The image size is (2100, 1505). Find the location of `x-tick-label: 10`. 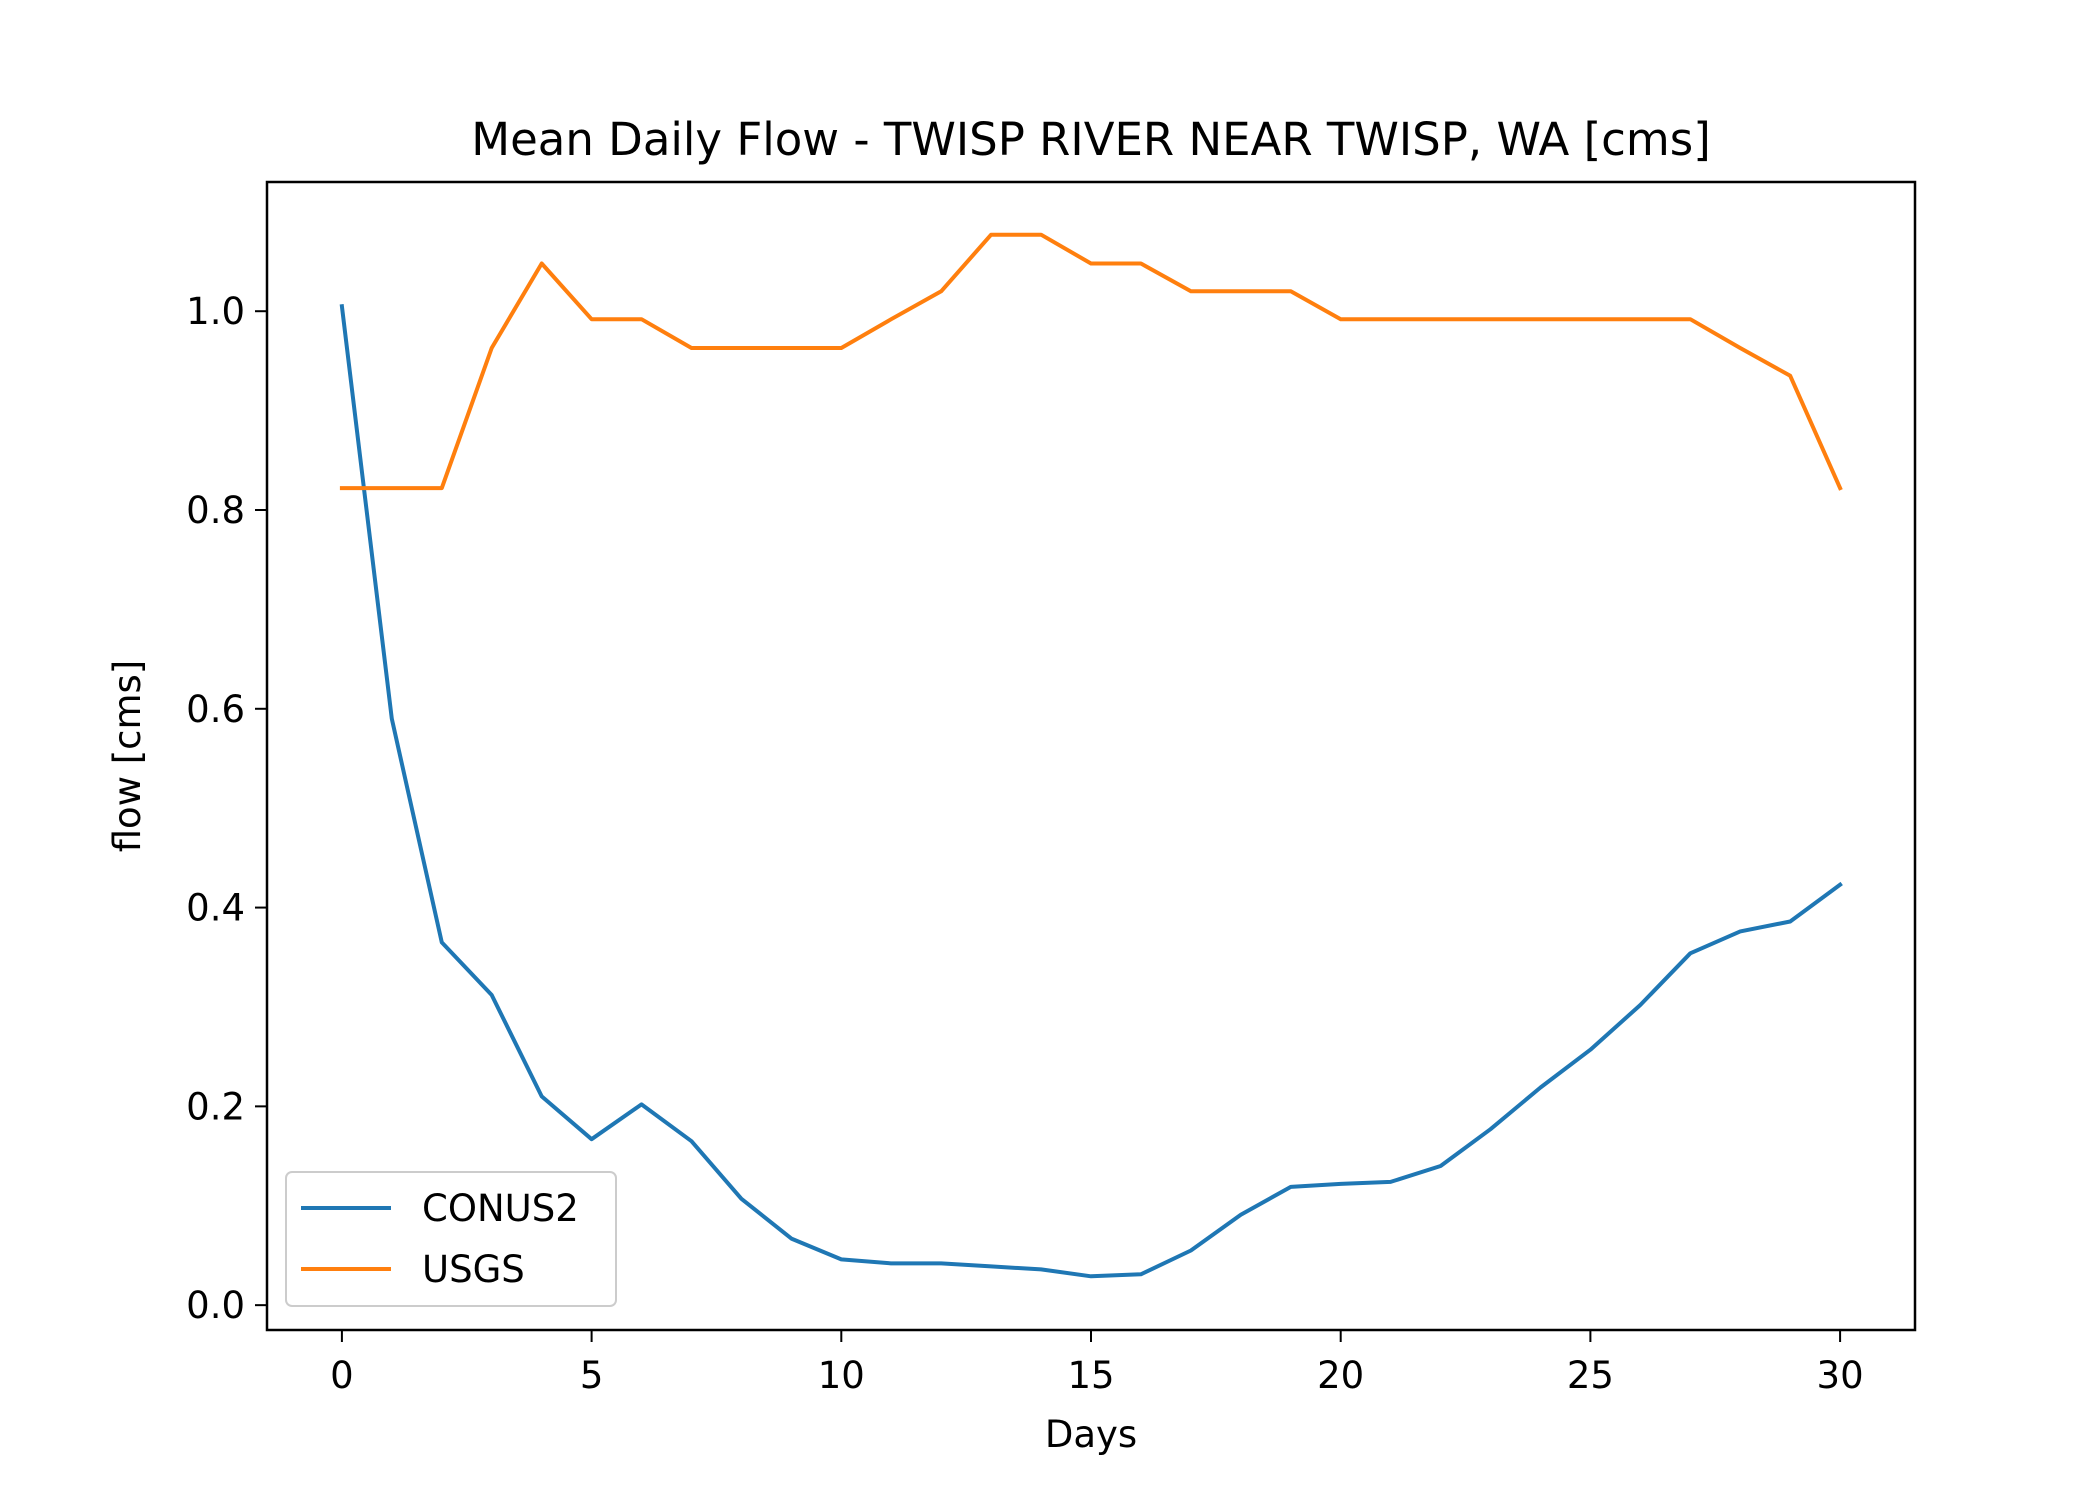

x-tick-label: 10 is located at coordinates (841, 1375).